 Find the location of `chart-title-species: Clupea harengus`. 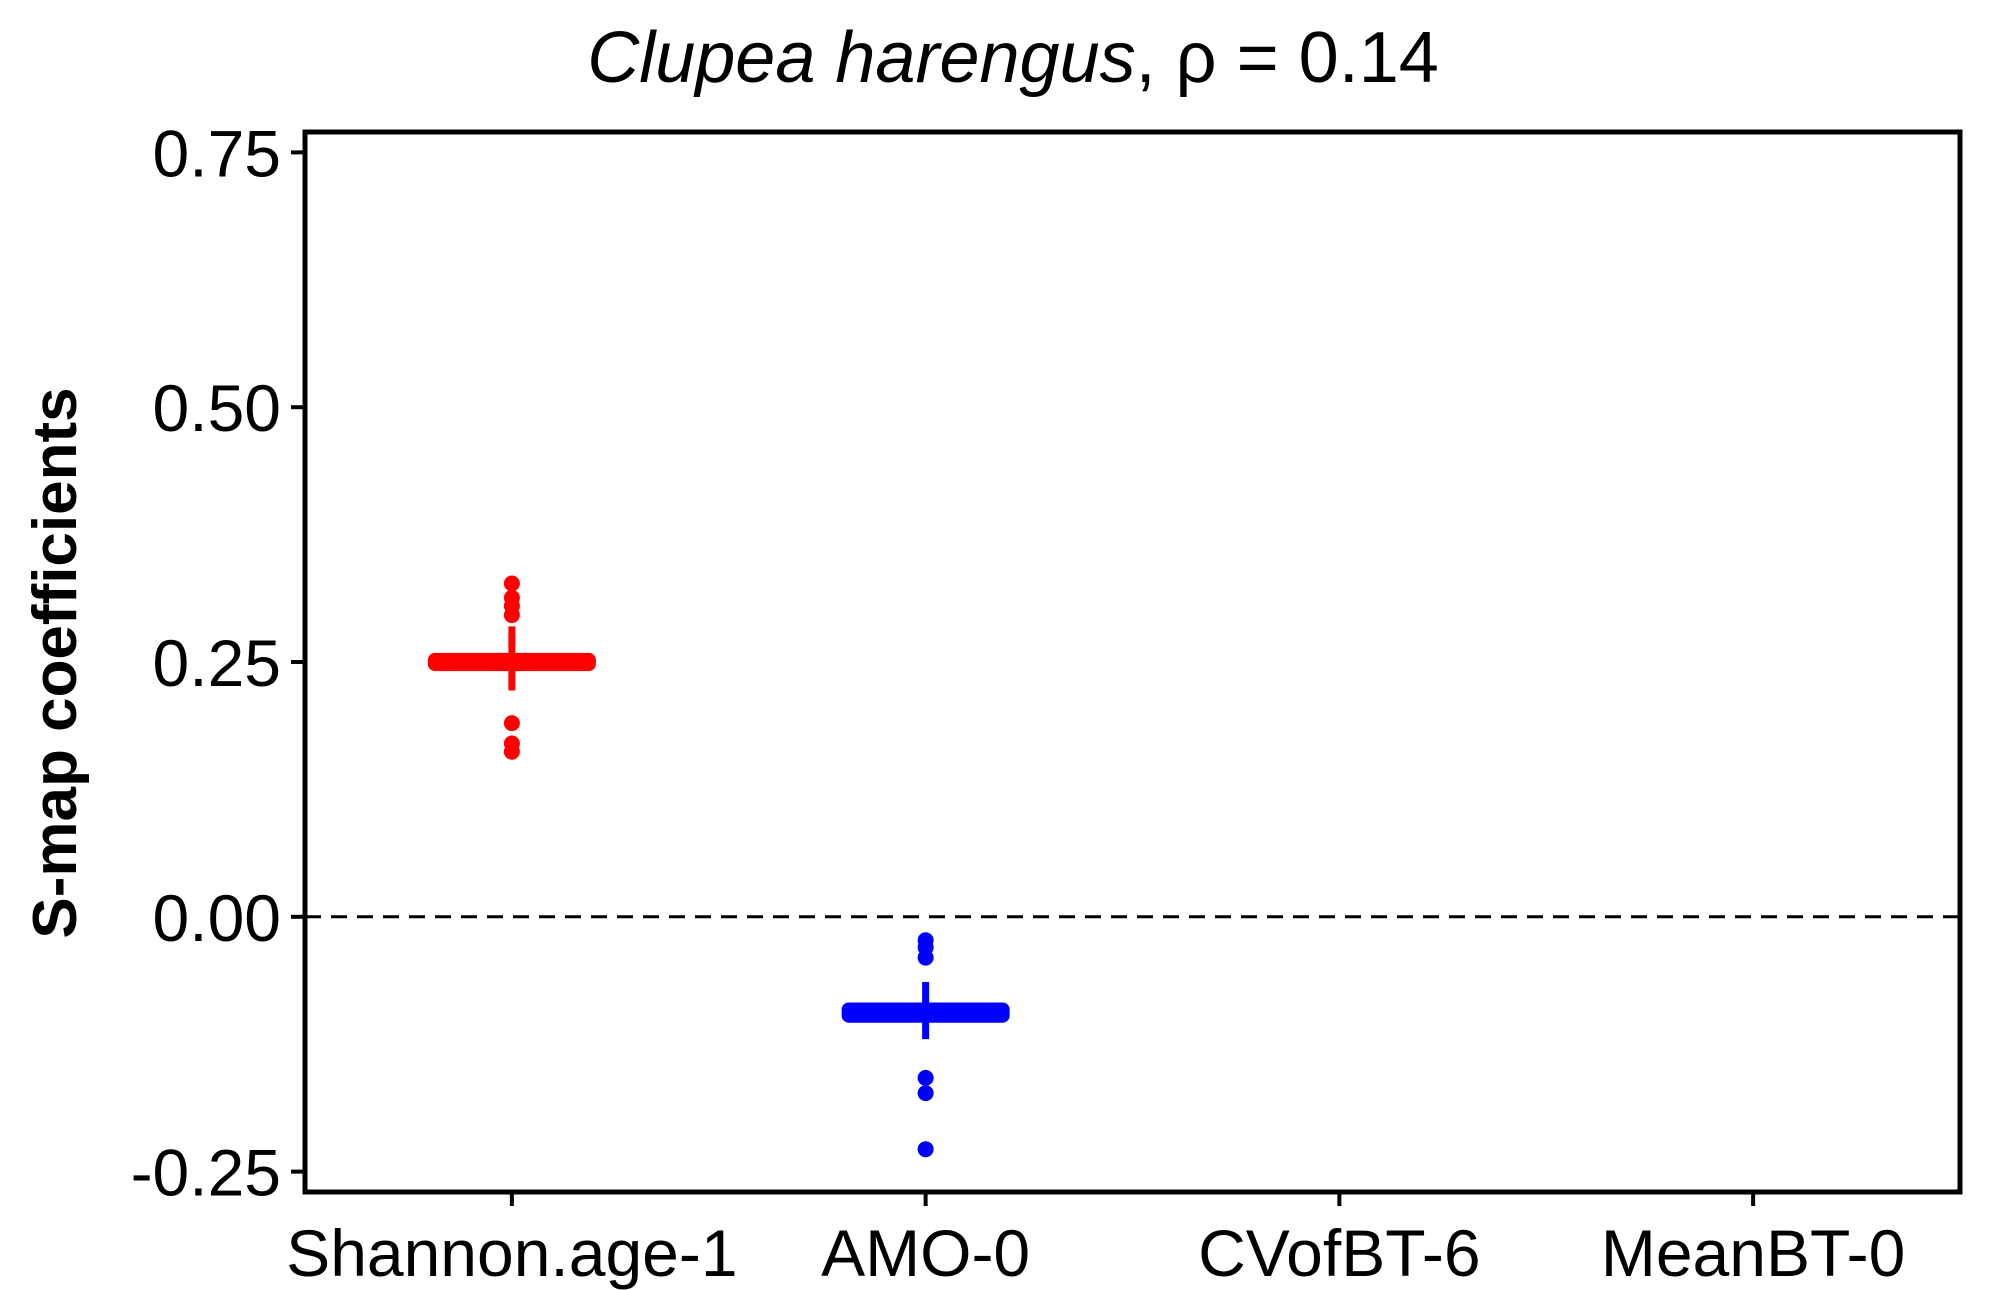

chart-title-species: Clupea harengus is located at coordinates (861, 58).